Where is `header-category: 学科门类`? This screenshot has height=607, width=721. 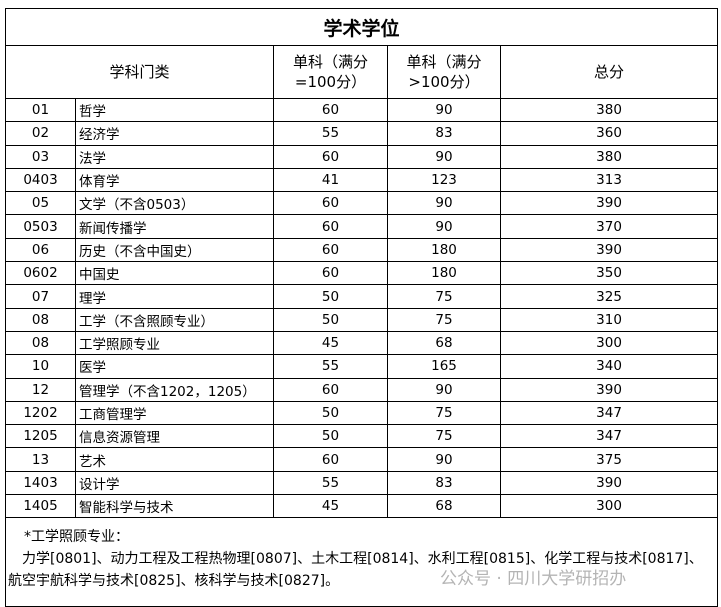 header-category: 学科门类 is located at coordinates (139, 72).